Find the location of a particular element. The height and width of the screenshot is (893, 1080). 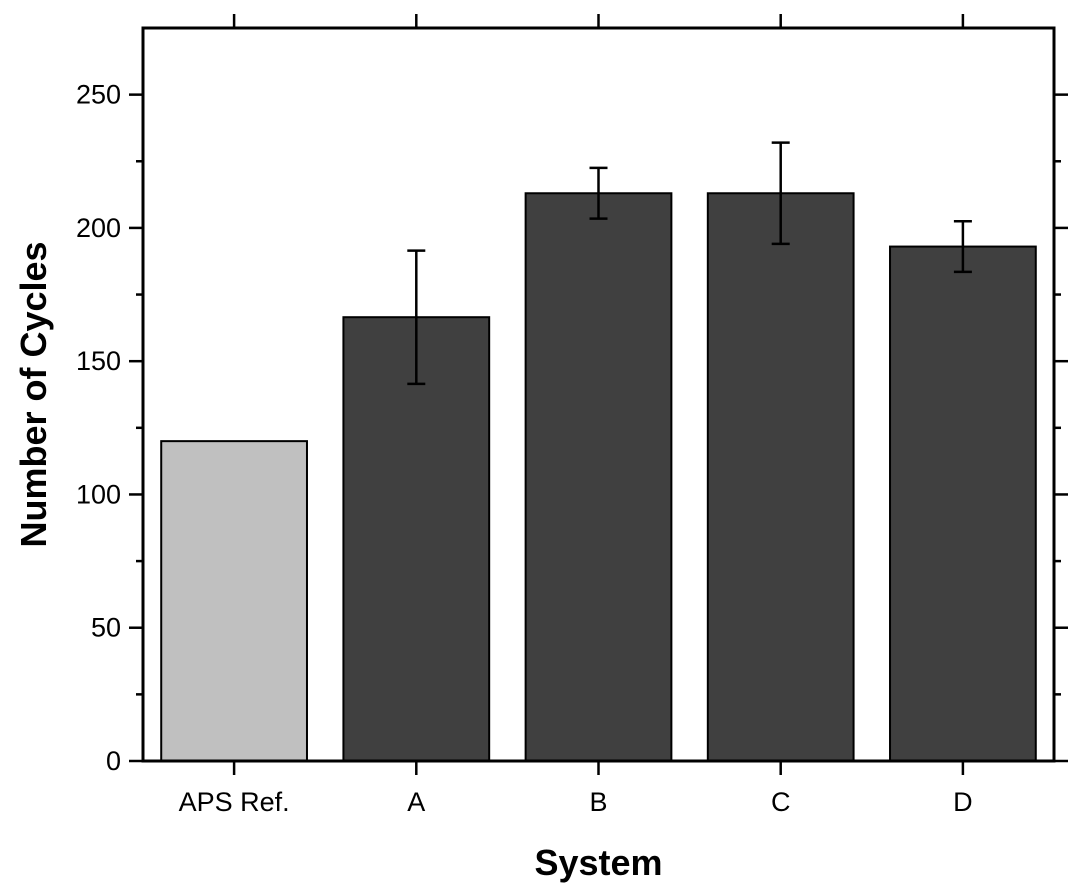

y-tick-label: 100 is located at coordinates (98, 494).